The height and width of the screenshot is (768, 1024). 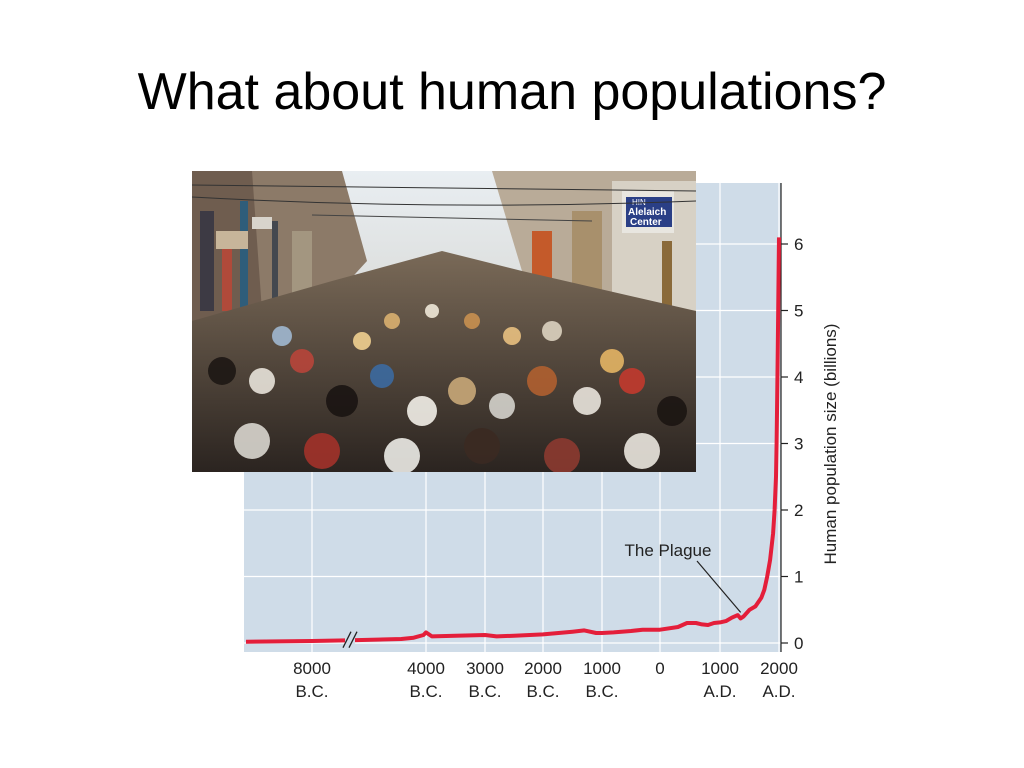 What do you see at coordinates (659, 668) in the screenshot?
I see `x-tick-label: 0` at bounding box center [659, 668].